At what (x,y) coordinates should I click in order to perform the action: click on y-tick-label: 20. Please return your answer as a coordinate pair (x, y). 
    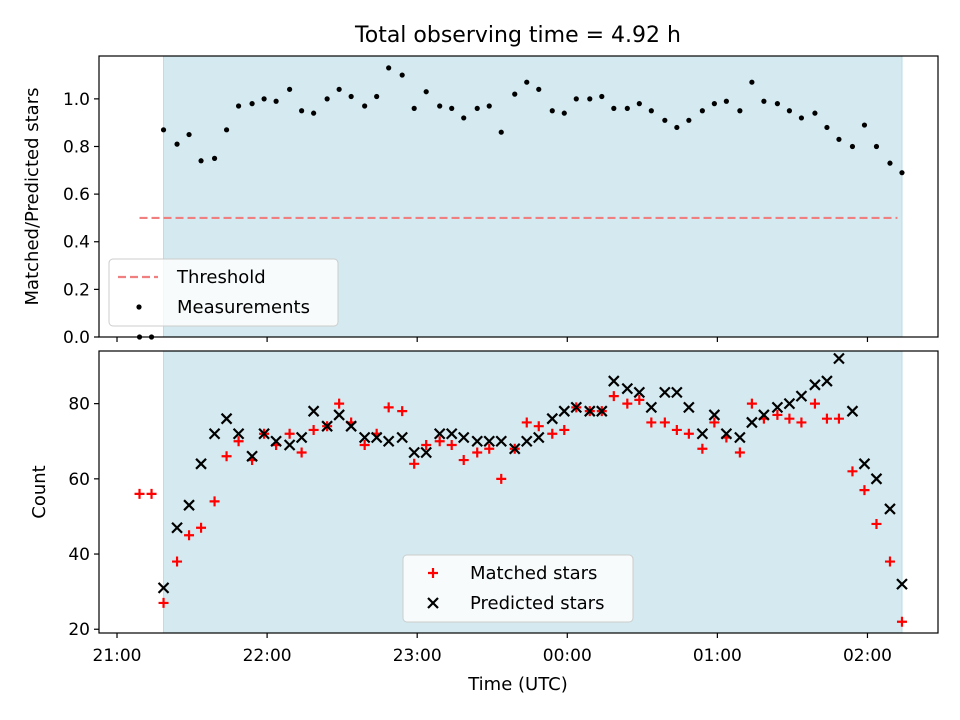
    Looking at the image, I should click on (79, 630).